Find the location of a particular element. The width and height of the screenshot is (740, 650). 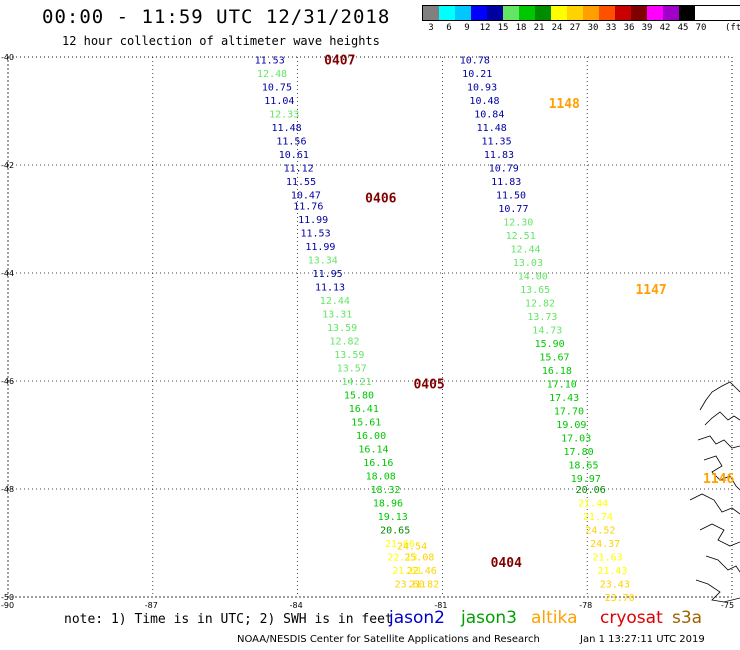

satellite-label-altika: altika is located at coordinates (554, 618).